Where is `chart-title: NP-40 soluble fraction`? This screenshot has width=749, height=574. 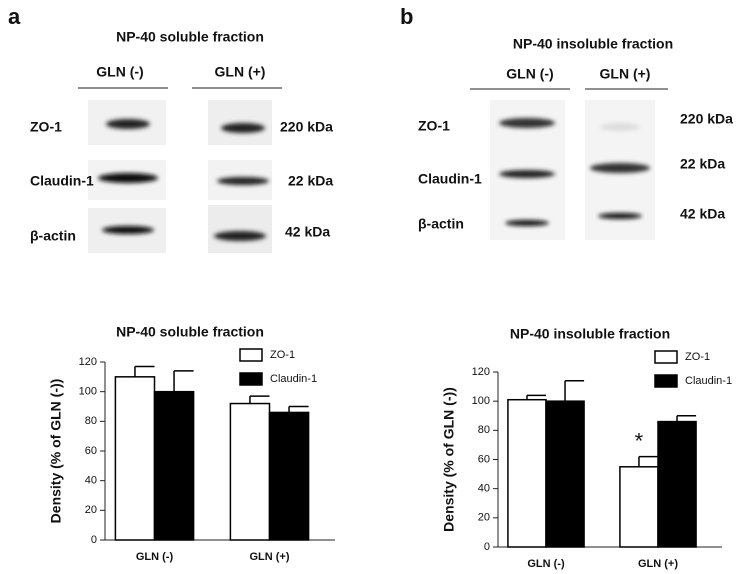 chart-title: NP-40 soluble fraction is located at coordinates (190, 332).